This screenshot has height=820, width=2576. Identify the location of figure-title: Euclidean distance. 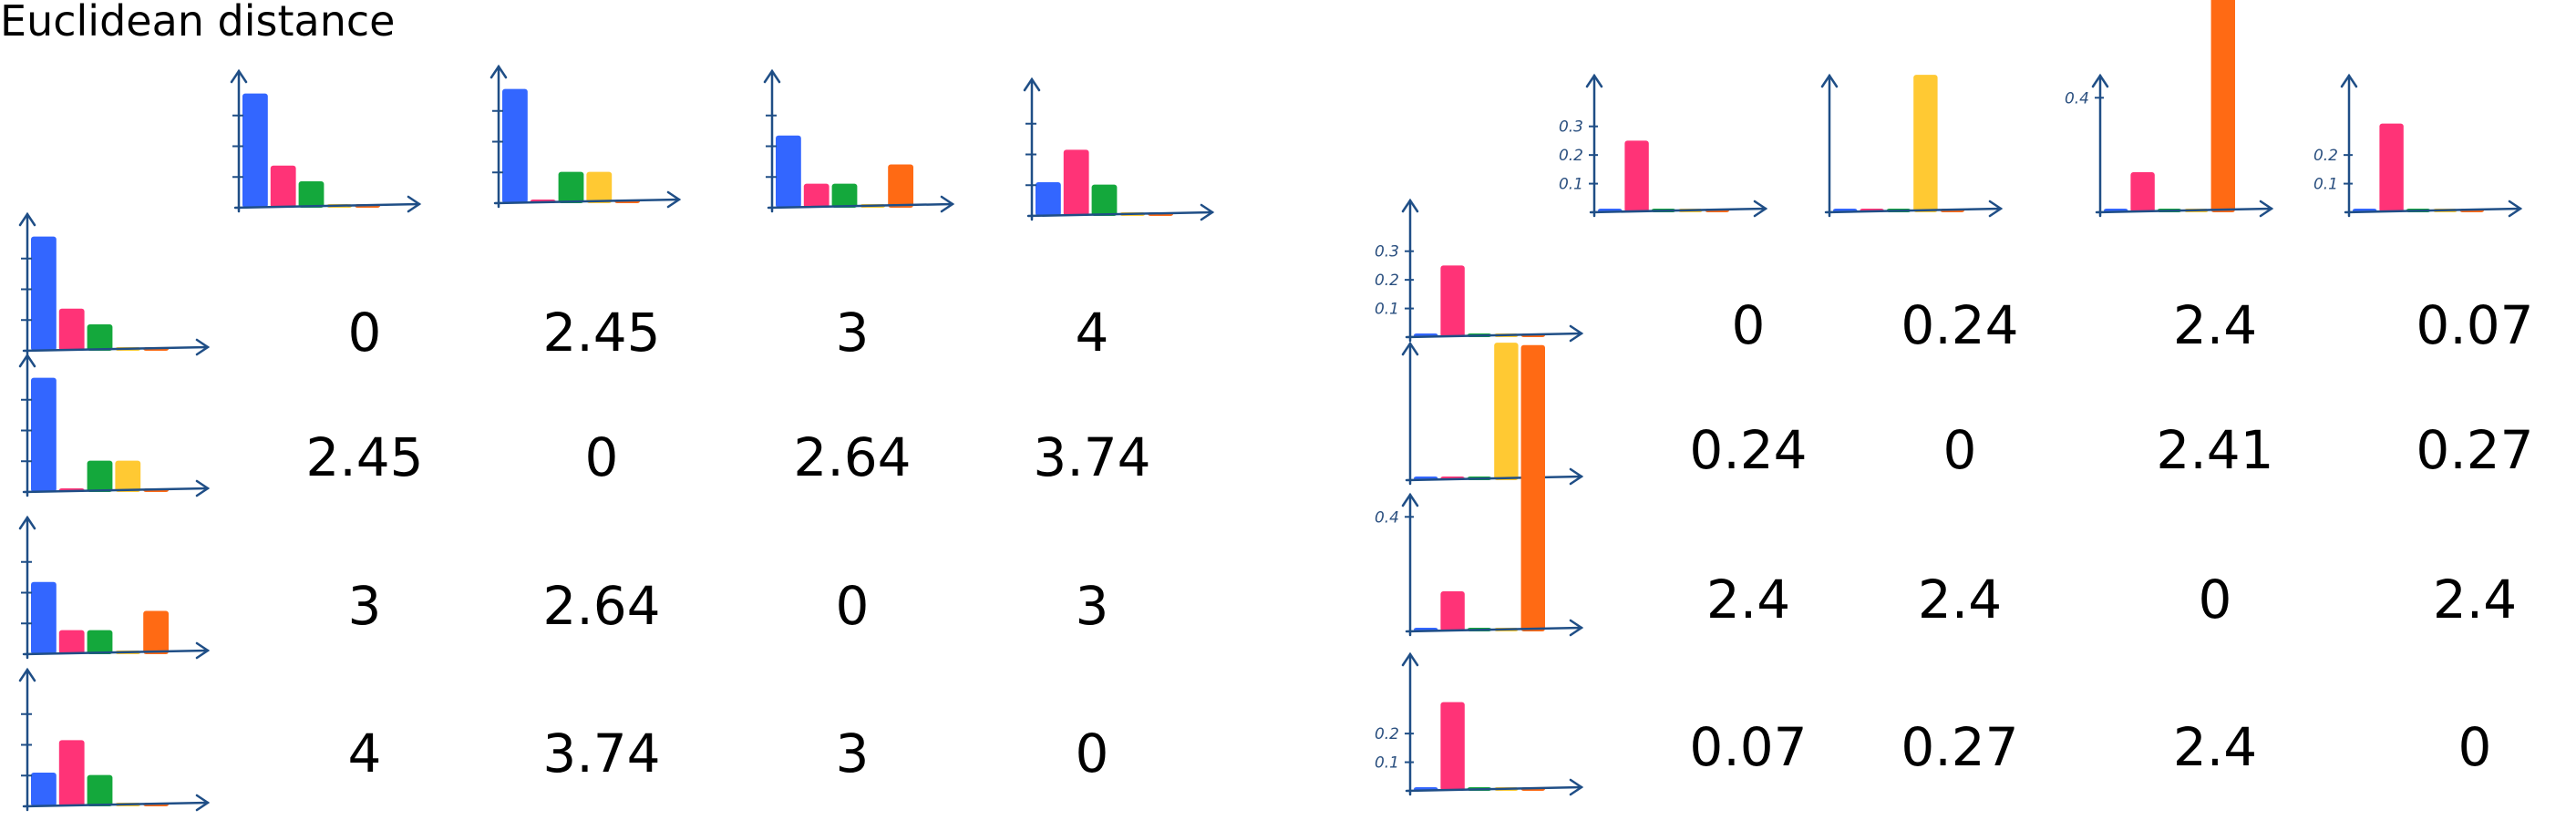
(198, 23).